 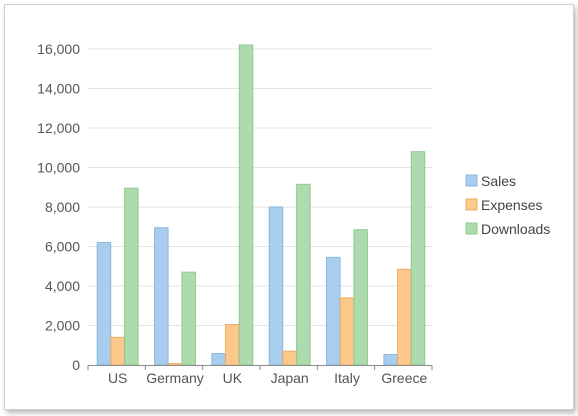 What do you see at coordinates (62, 207) in the screenshot?
I see `y-tick-label: 8,000` at bounding box center [62, 207].